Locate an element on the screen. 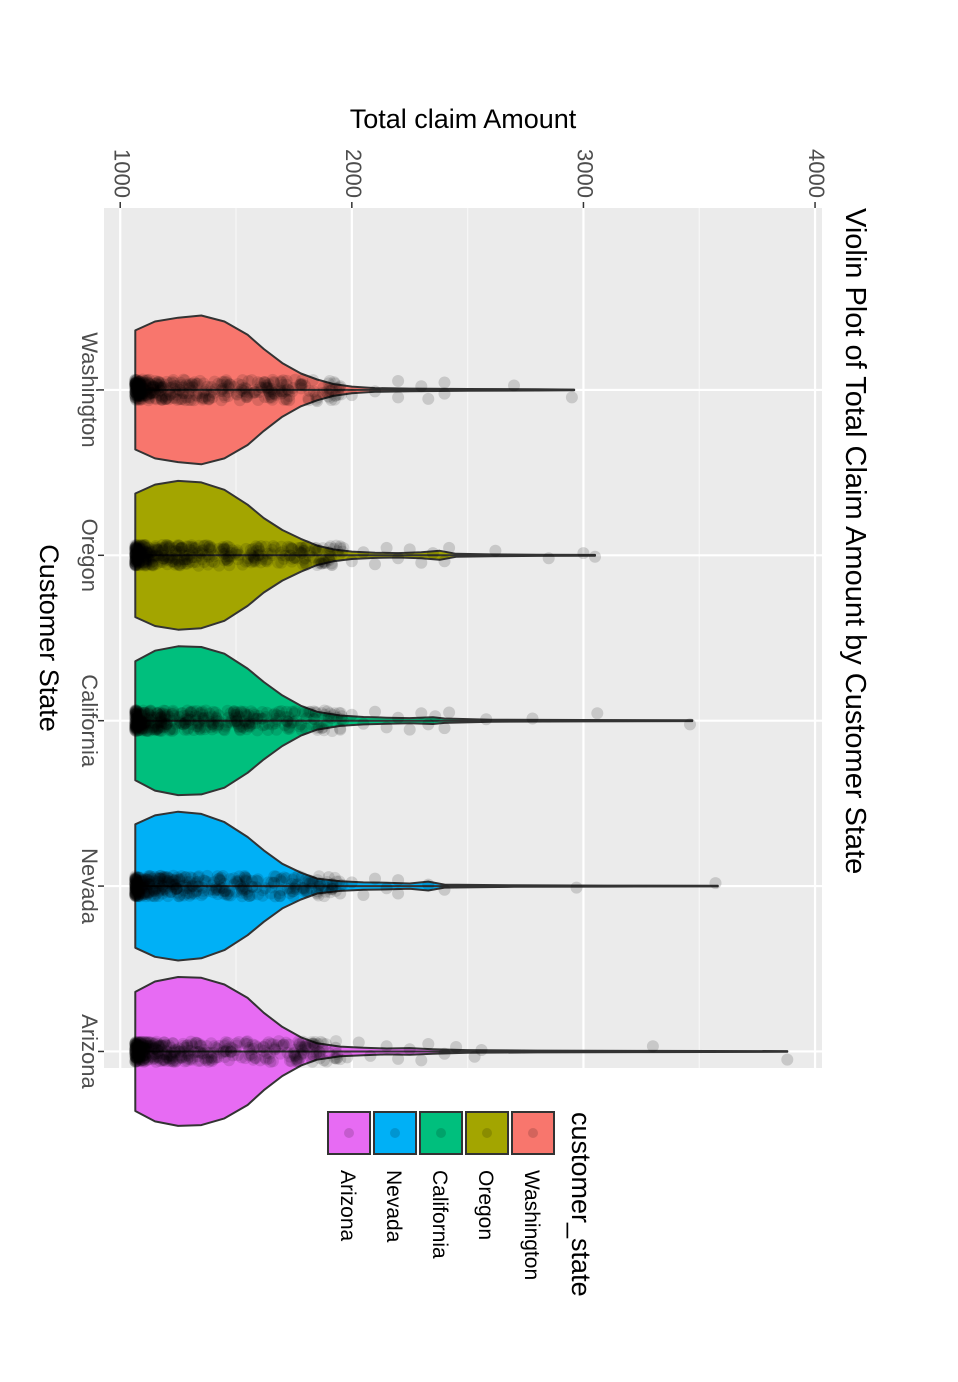 The height and width of the screenshot is (1382, 958). y-tick-label: 3000 is located at coordinates (585, 173).